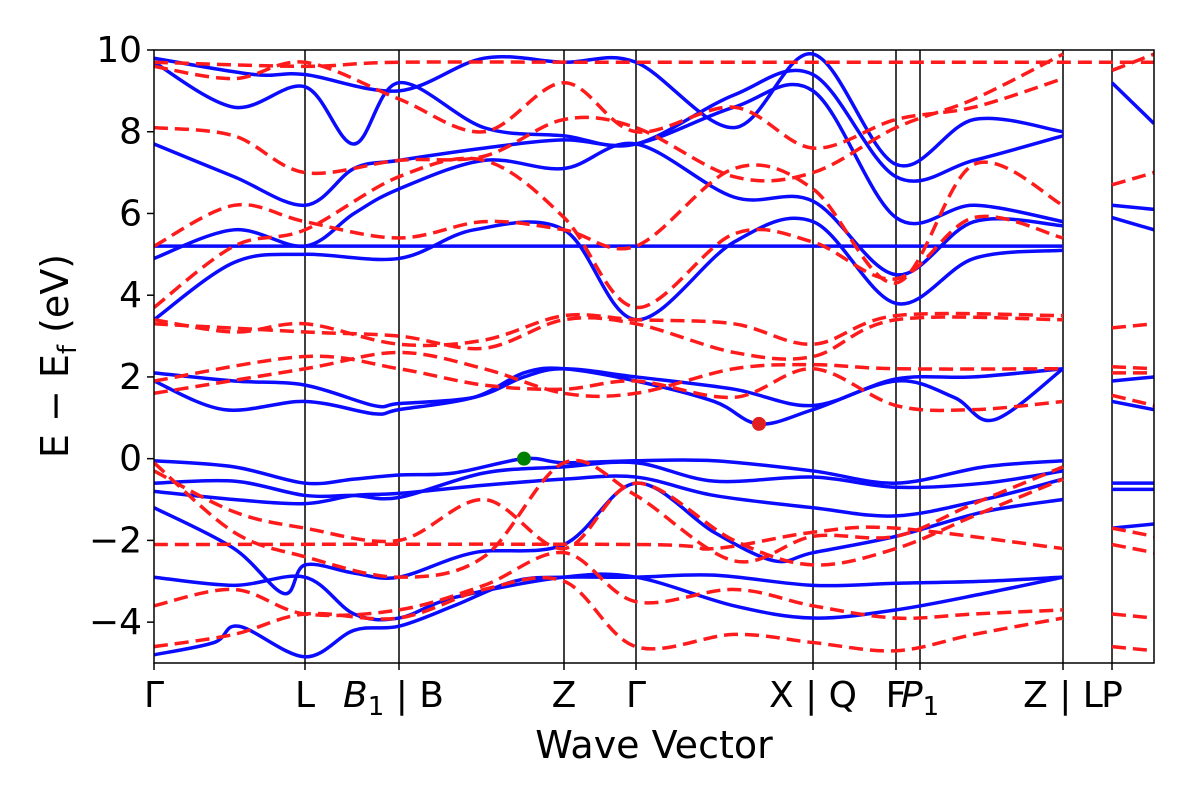 This screenshot has height=800, width=1200. What do you see at coordinates (759, 423) in the screenshot?
I see `cbm-marker` at bounding box center [759, 423].